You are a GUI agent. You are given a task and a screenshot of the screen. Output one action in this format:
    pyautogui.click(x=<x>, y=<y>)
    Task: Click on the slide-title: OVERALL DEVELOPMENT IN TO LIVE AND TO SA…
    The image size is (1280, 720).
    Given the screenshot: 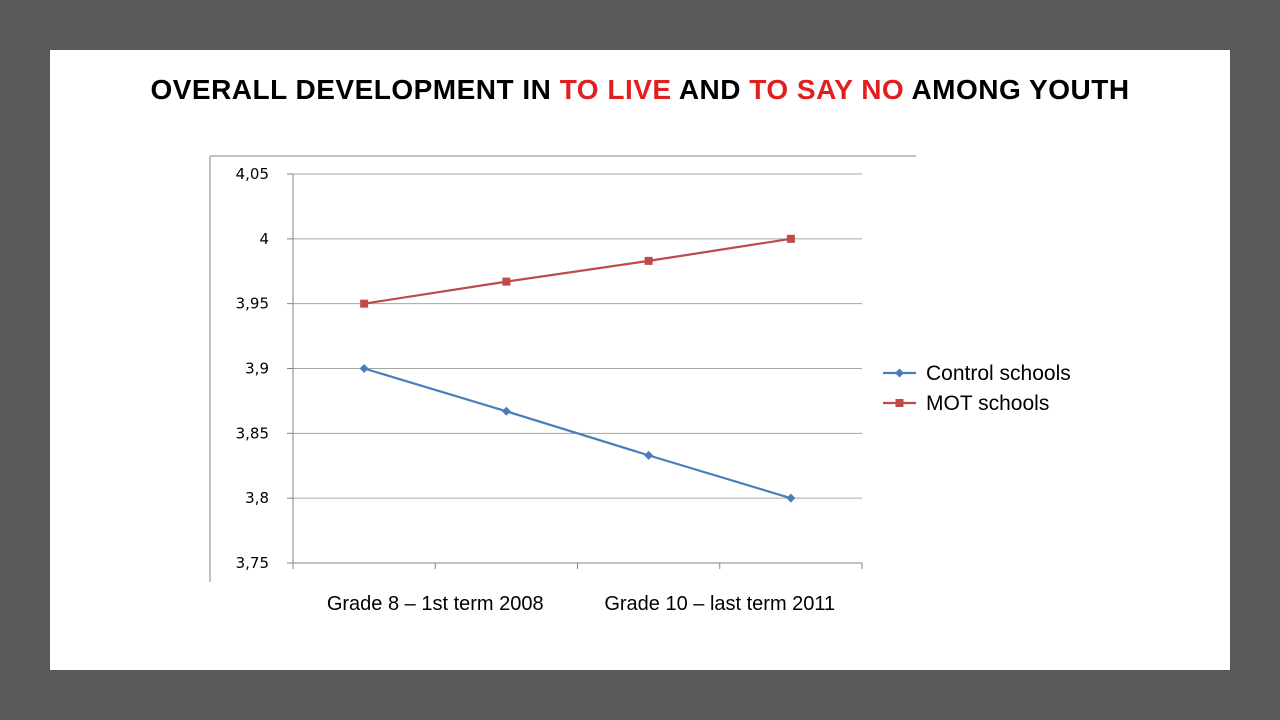 What is the action you would take?
    pyautogui.click(x=640, y=90)
    